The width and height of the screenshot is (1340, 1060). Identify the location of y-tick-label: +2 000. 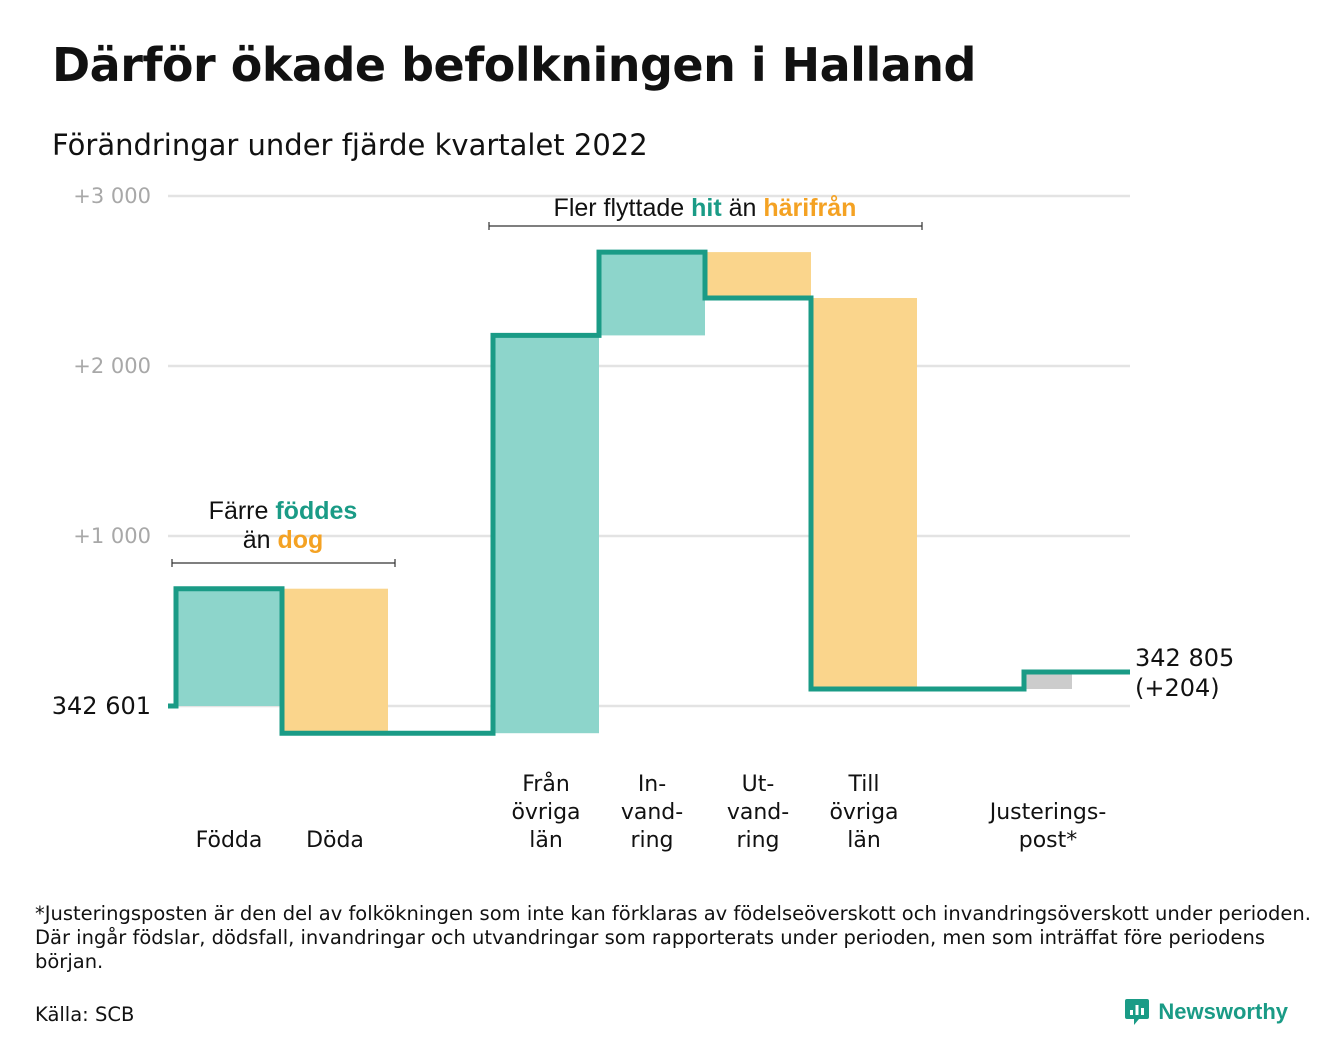
(112, 366).